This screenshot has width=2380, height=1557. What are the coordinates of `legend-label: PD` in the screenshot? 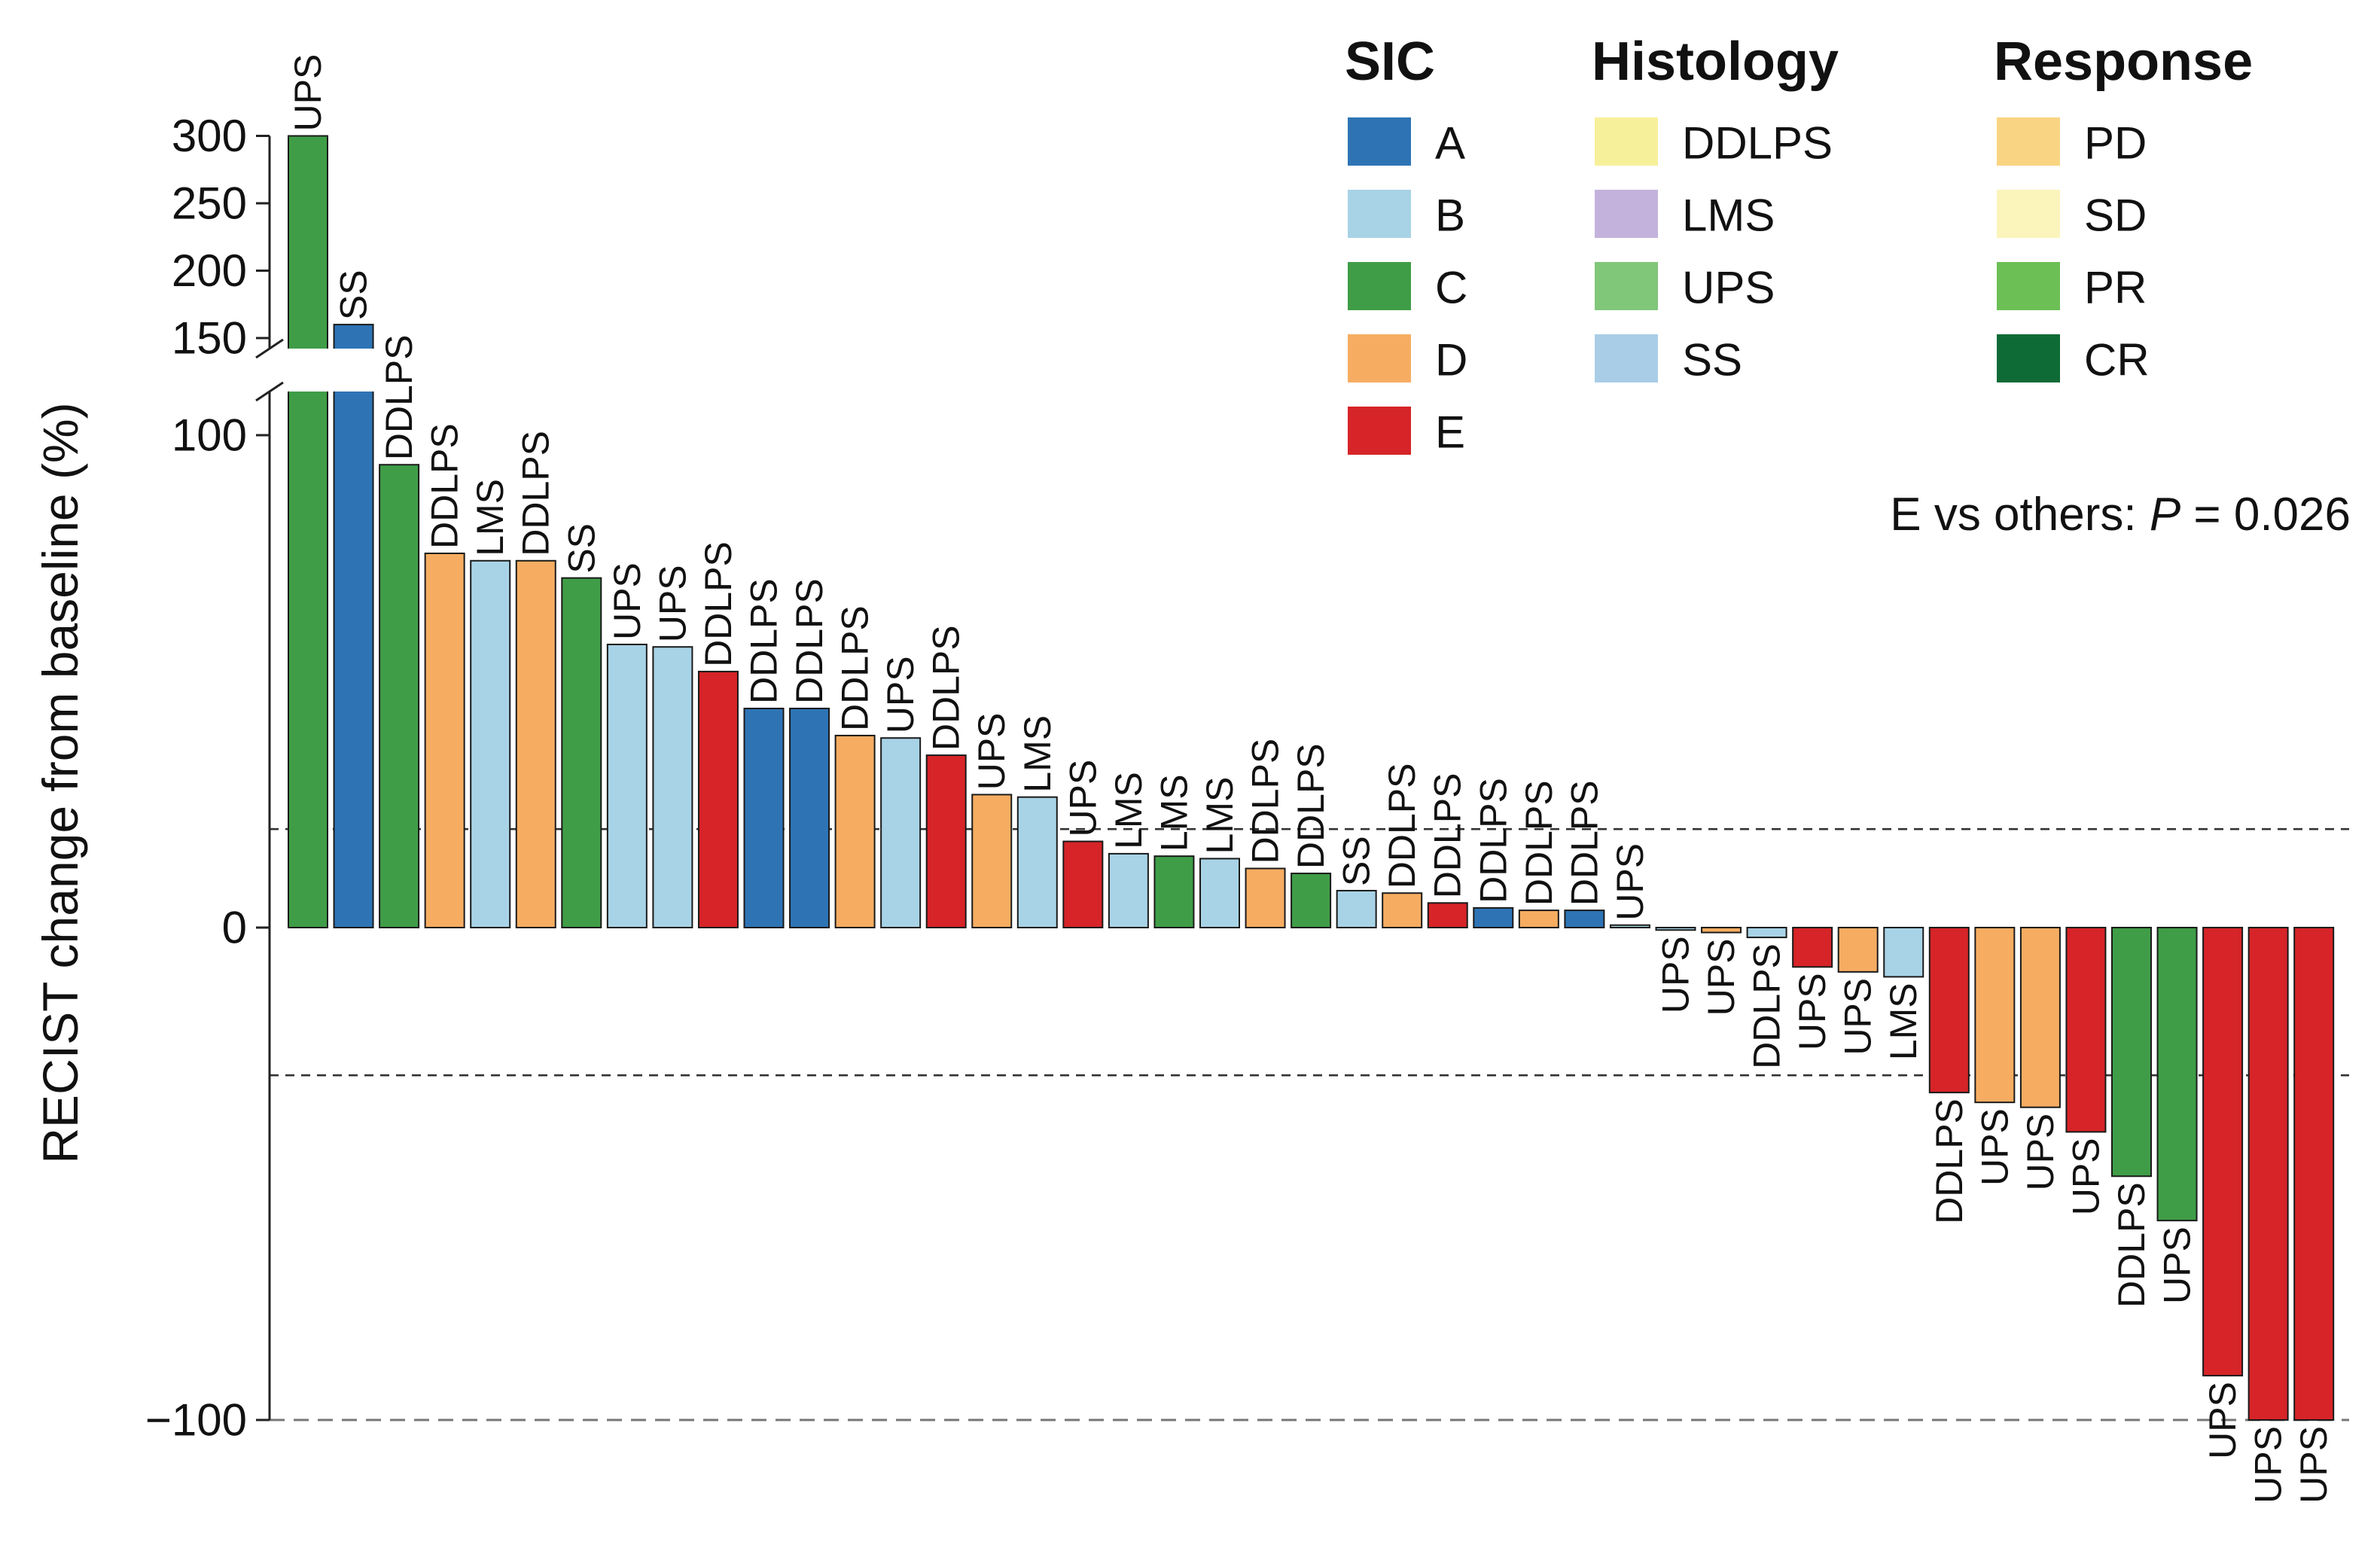 It's located at (2115, 143).